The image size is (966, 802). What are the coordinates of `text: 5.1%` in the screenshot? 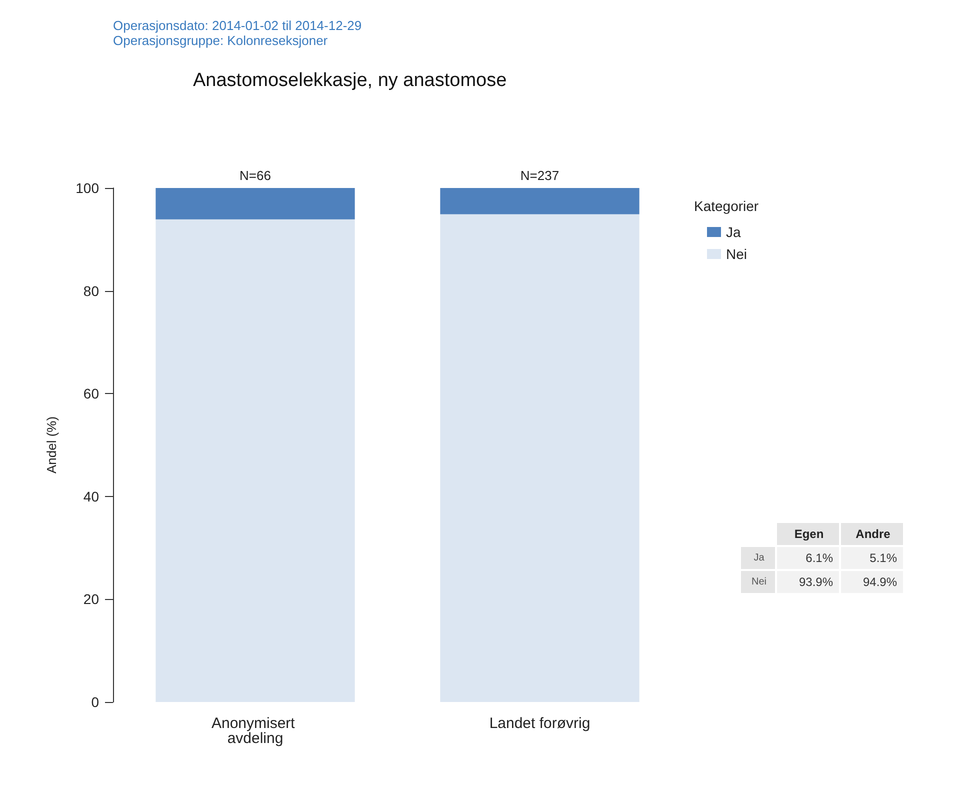 It's located at (884, 558).